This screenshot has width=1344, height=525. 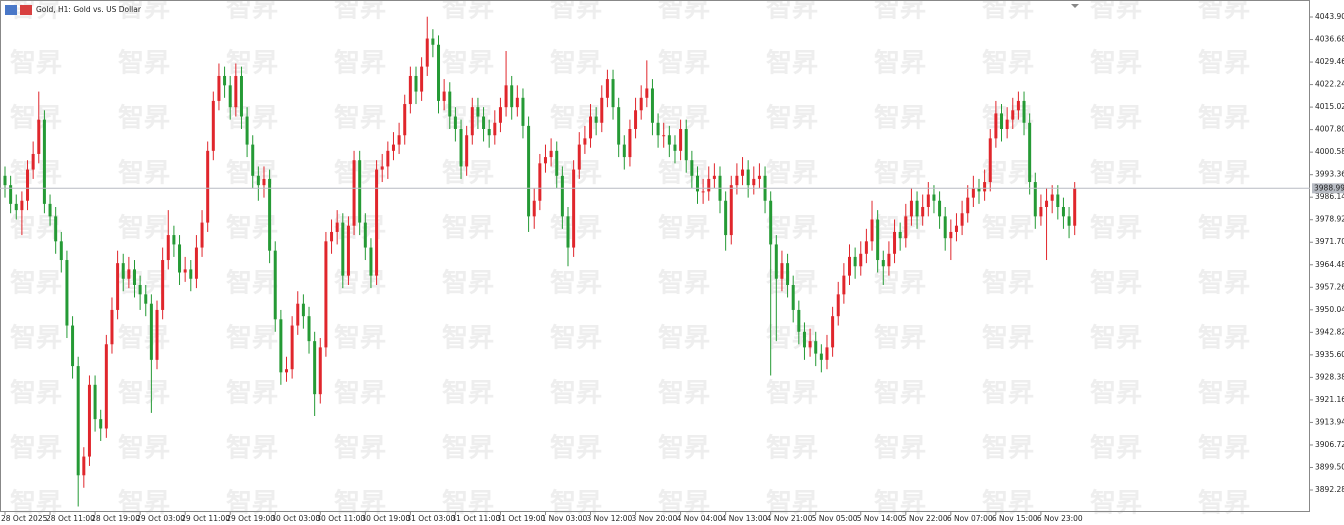 What do you see at coordinates (1329, 466) in the screenshot?
I see `y-tick-label: 3899.50` at bounding box center [1329, 466].